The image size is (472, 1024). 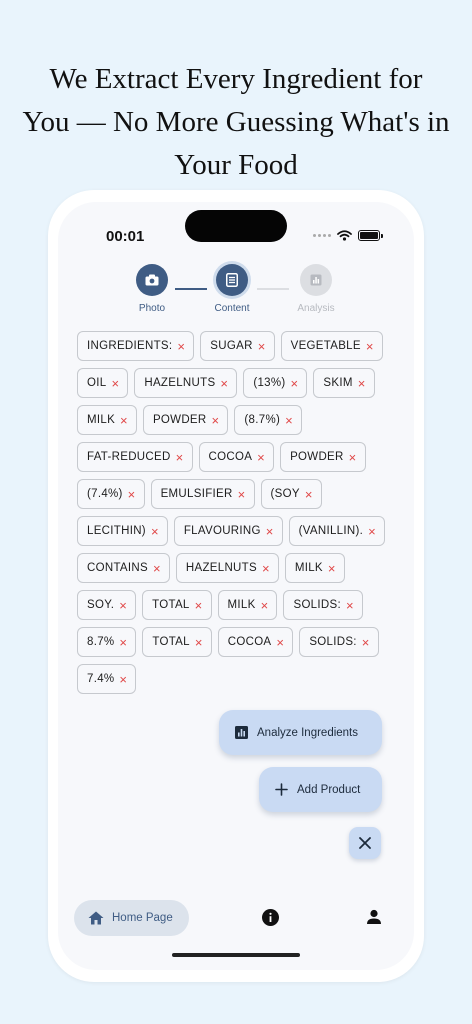 What do you see at coordinates (107, 679) in the screenshot?
I see `ingredient-chip: 7.4% ×` at bounding box center [107, 679].